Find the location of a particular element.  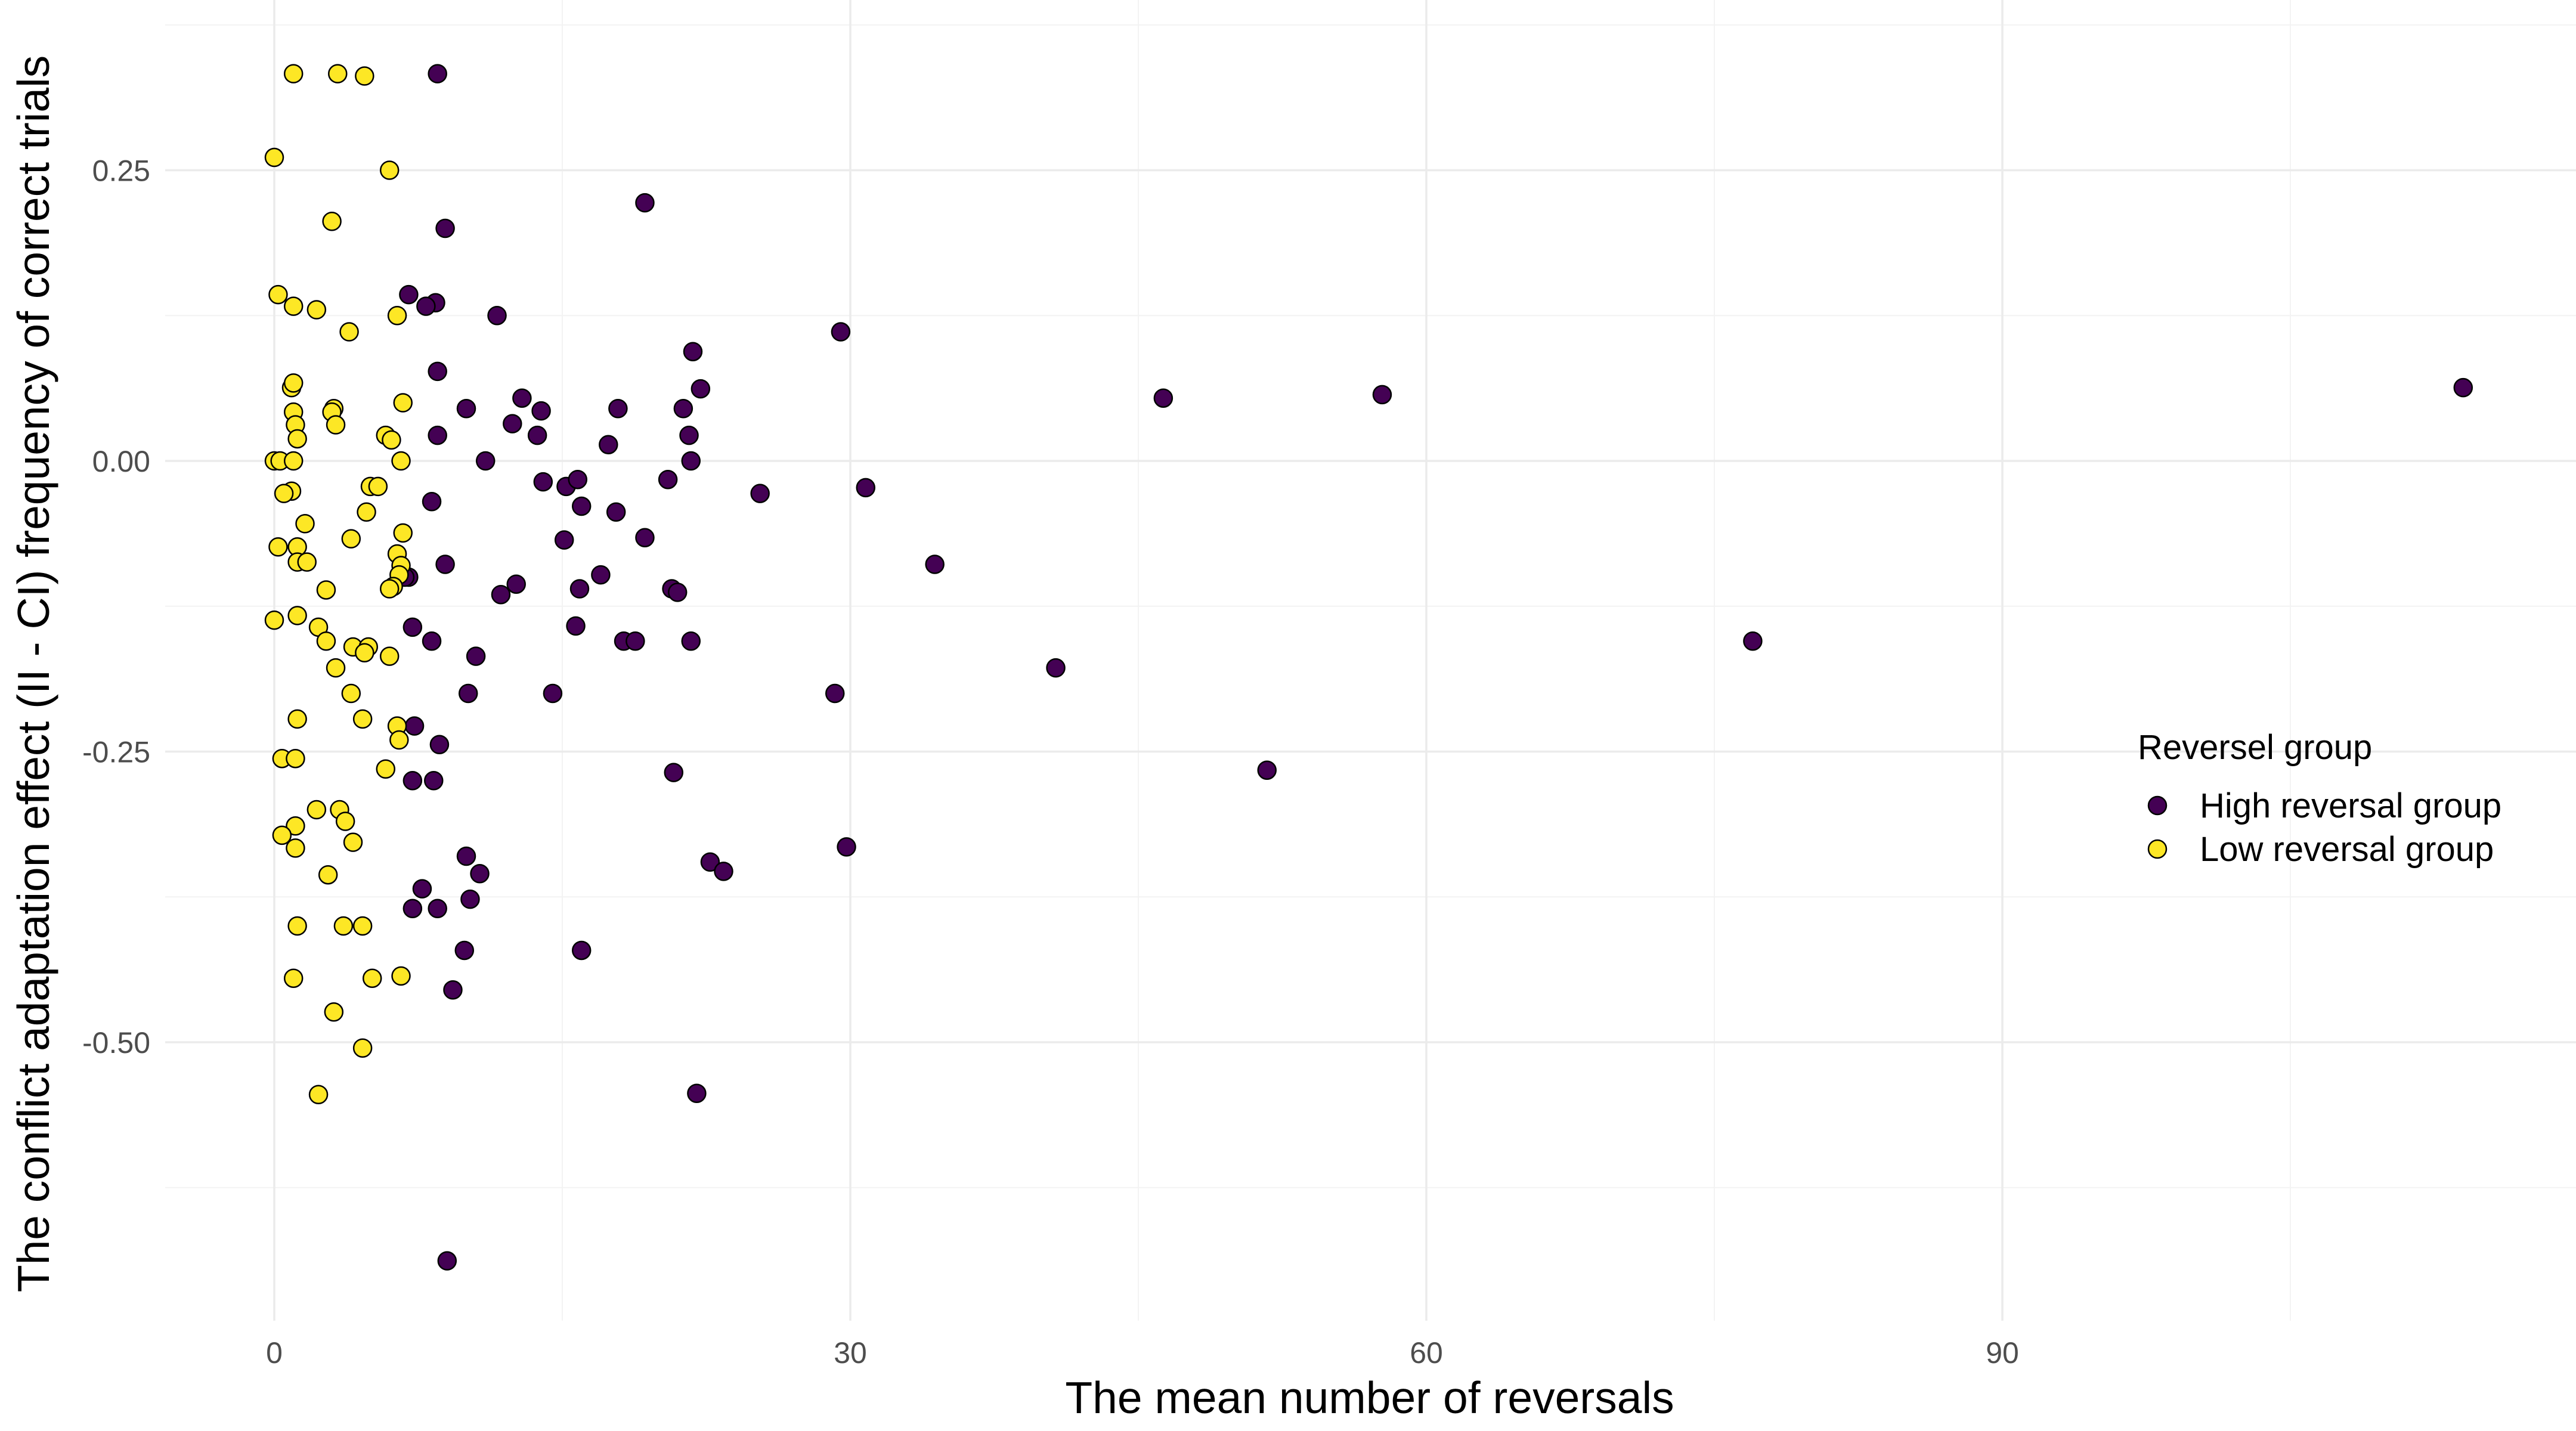

legend-title: Reversel group is located at coordinates (2255, 747).